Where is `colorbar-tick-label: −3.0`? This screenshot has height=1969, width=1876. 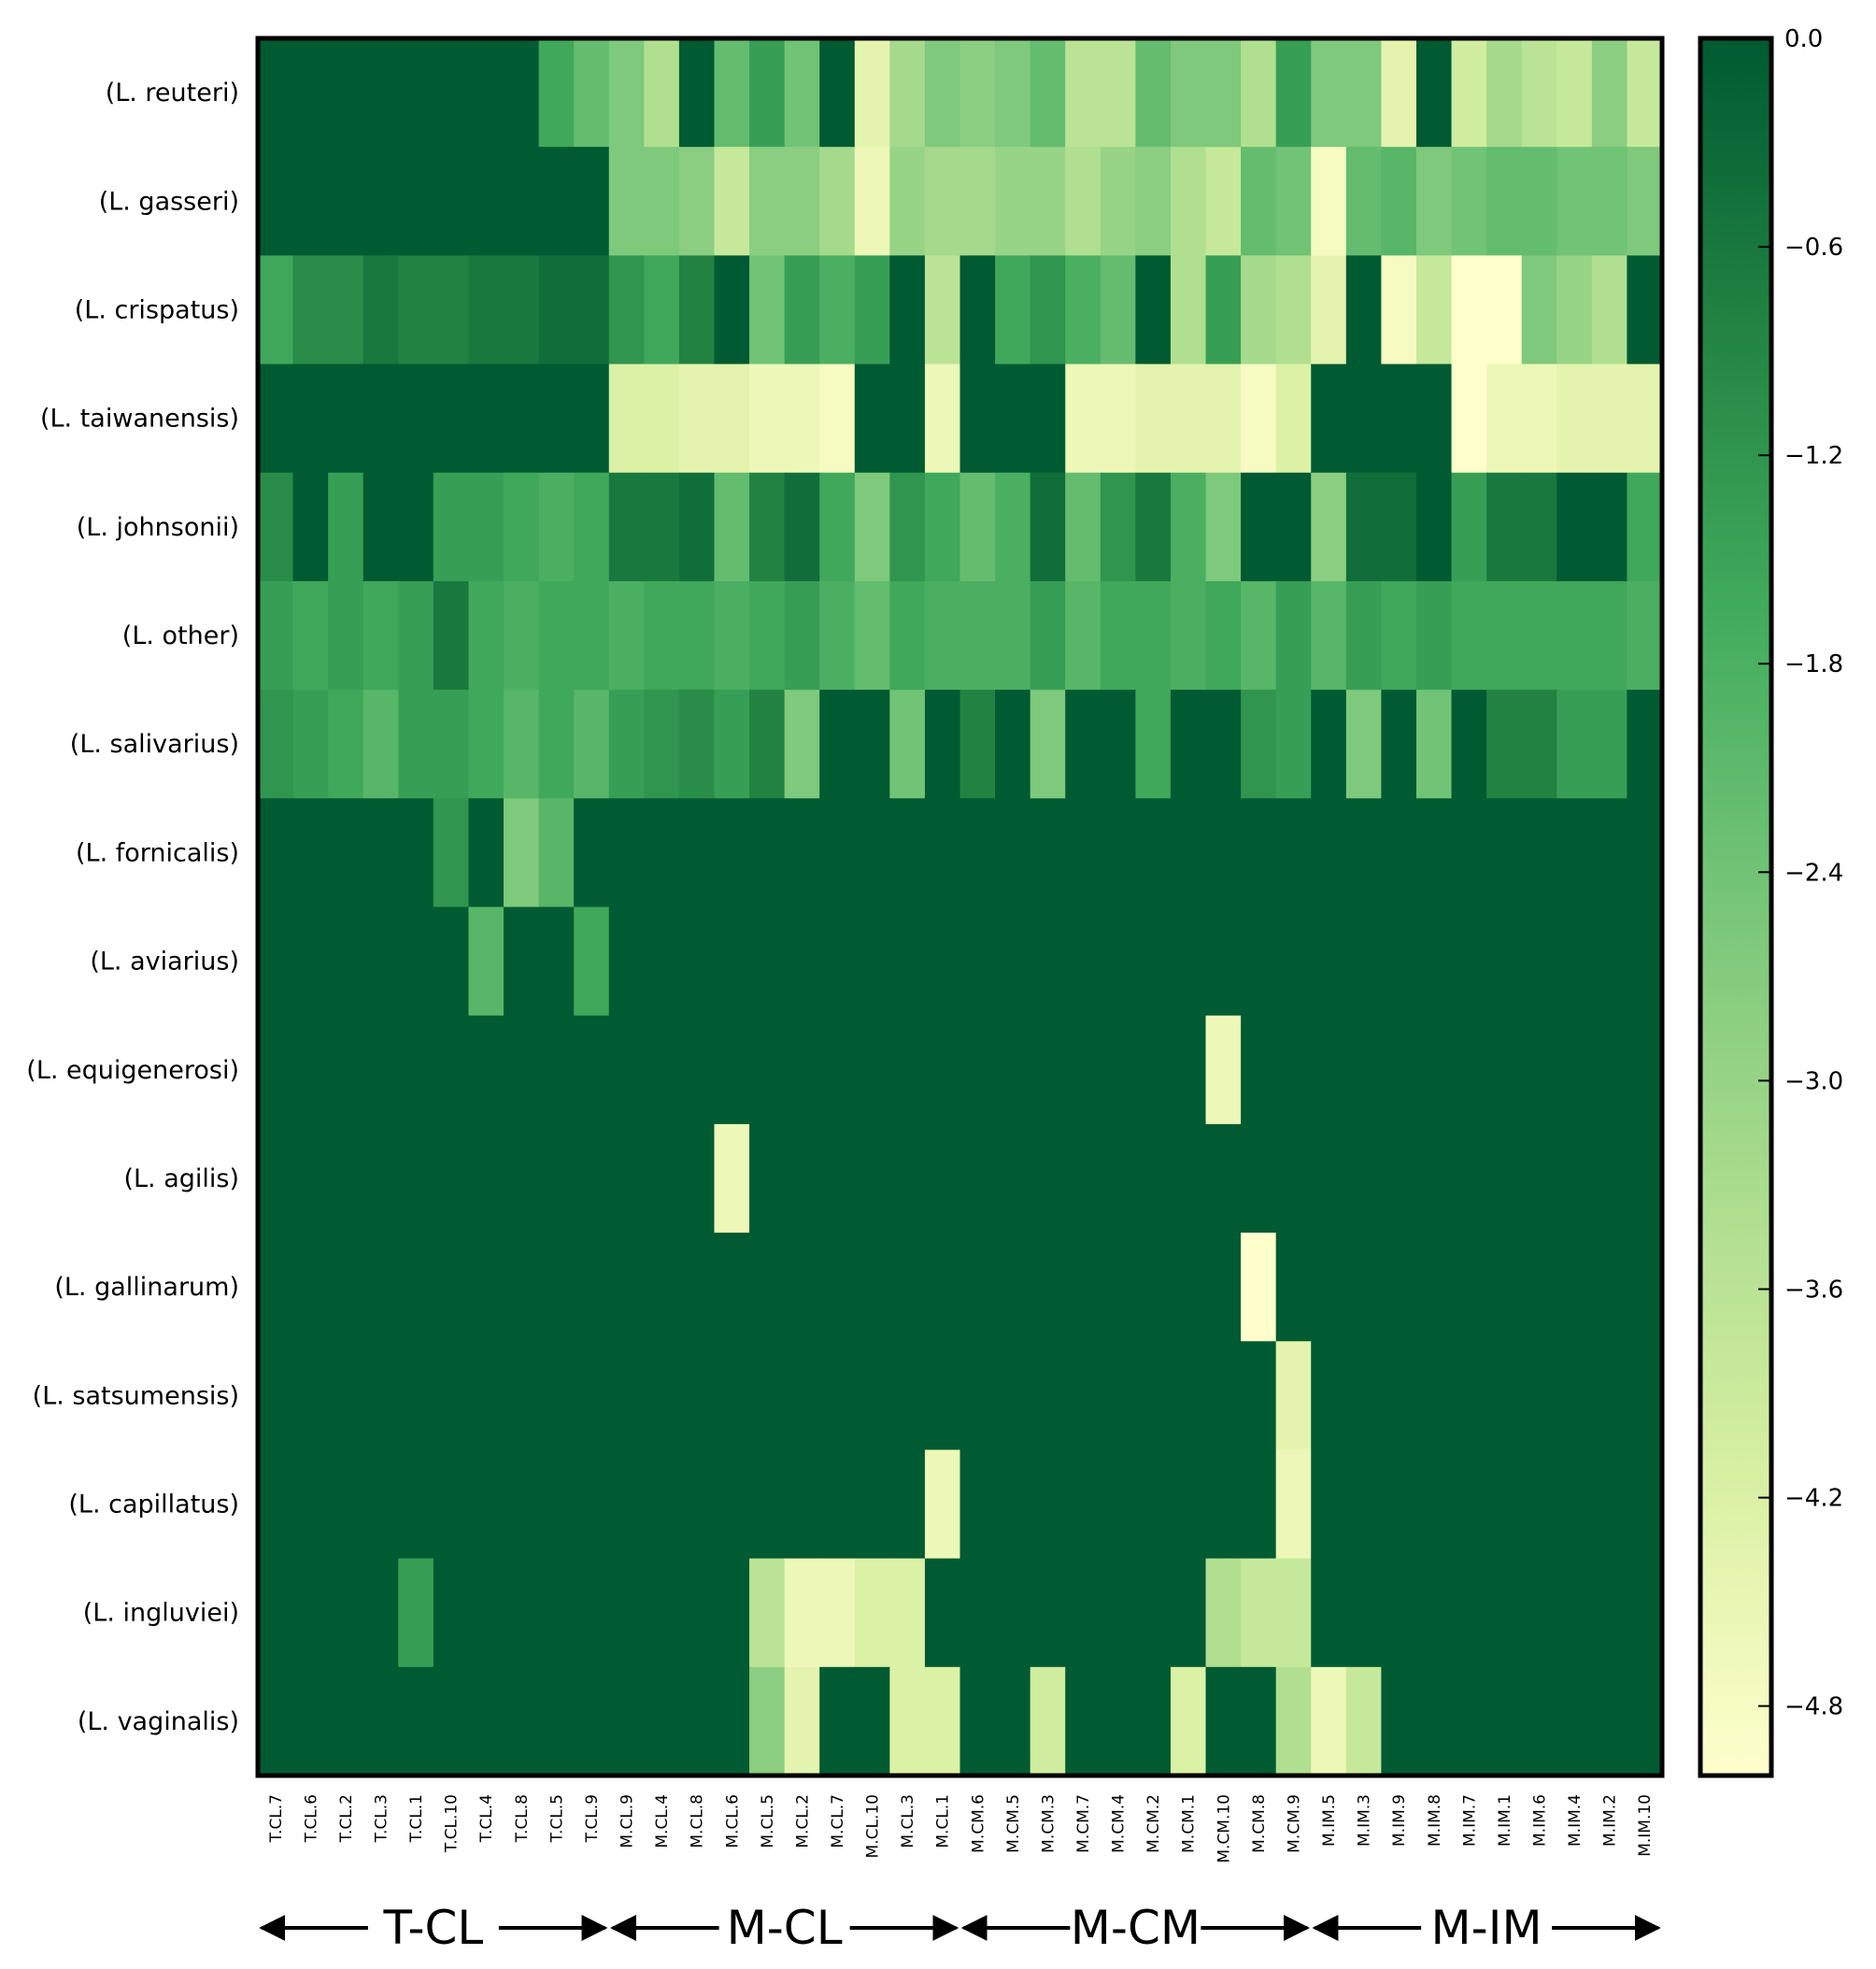
colorbar-tick-label: −3.0 is located at coordinates (1813, 1081).